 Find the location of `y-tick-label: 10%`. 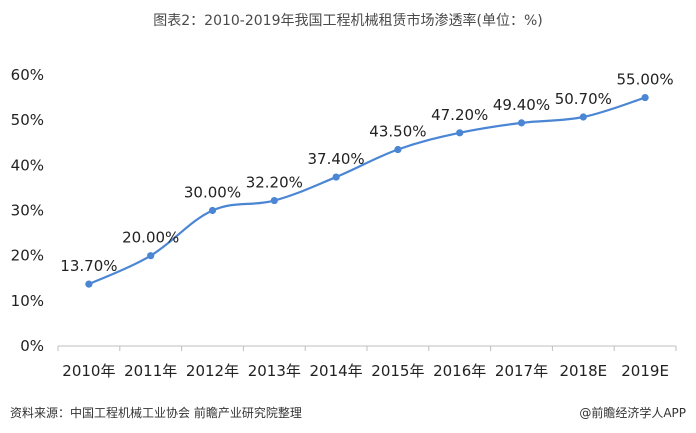

y-tick-label: 10% is located at coordinates (27, 301).